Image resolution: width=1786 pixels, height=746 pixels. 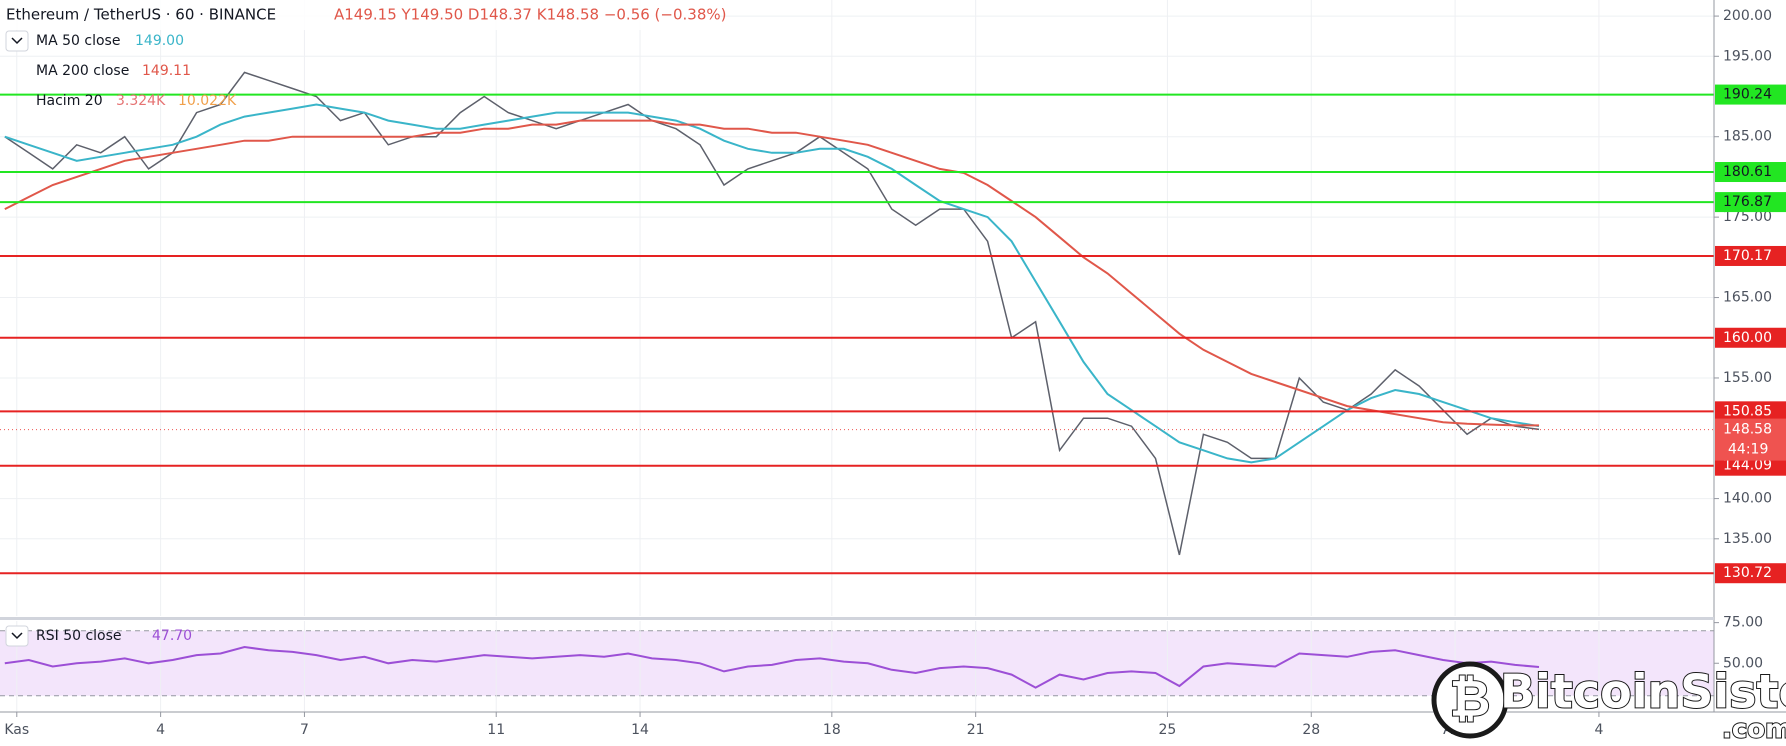 What do you see at coordinates (1747, 217) in the screenshot?
I see `y-tick-label: 175.00` at bounding box center [1747, 217].